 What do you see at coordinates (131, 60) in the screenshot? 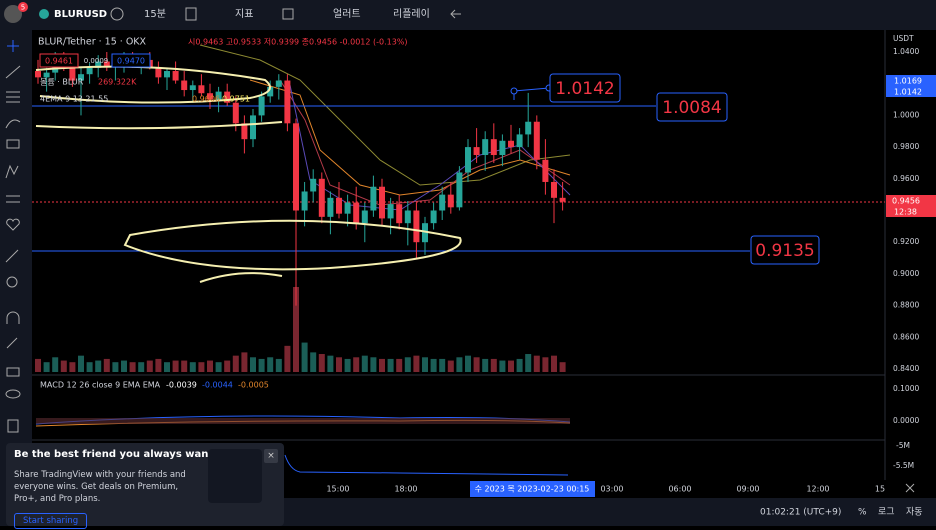
I see `buy-button` at bounding box center [131, 60].